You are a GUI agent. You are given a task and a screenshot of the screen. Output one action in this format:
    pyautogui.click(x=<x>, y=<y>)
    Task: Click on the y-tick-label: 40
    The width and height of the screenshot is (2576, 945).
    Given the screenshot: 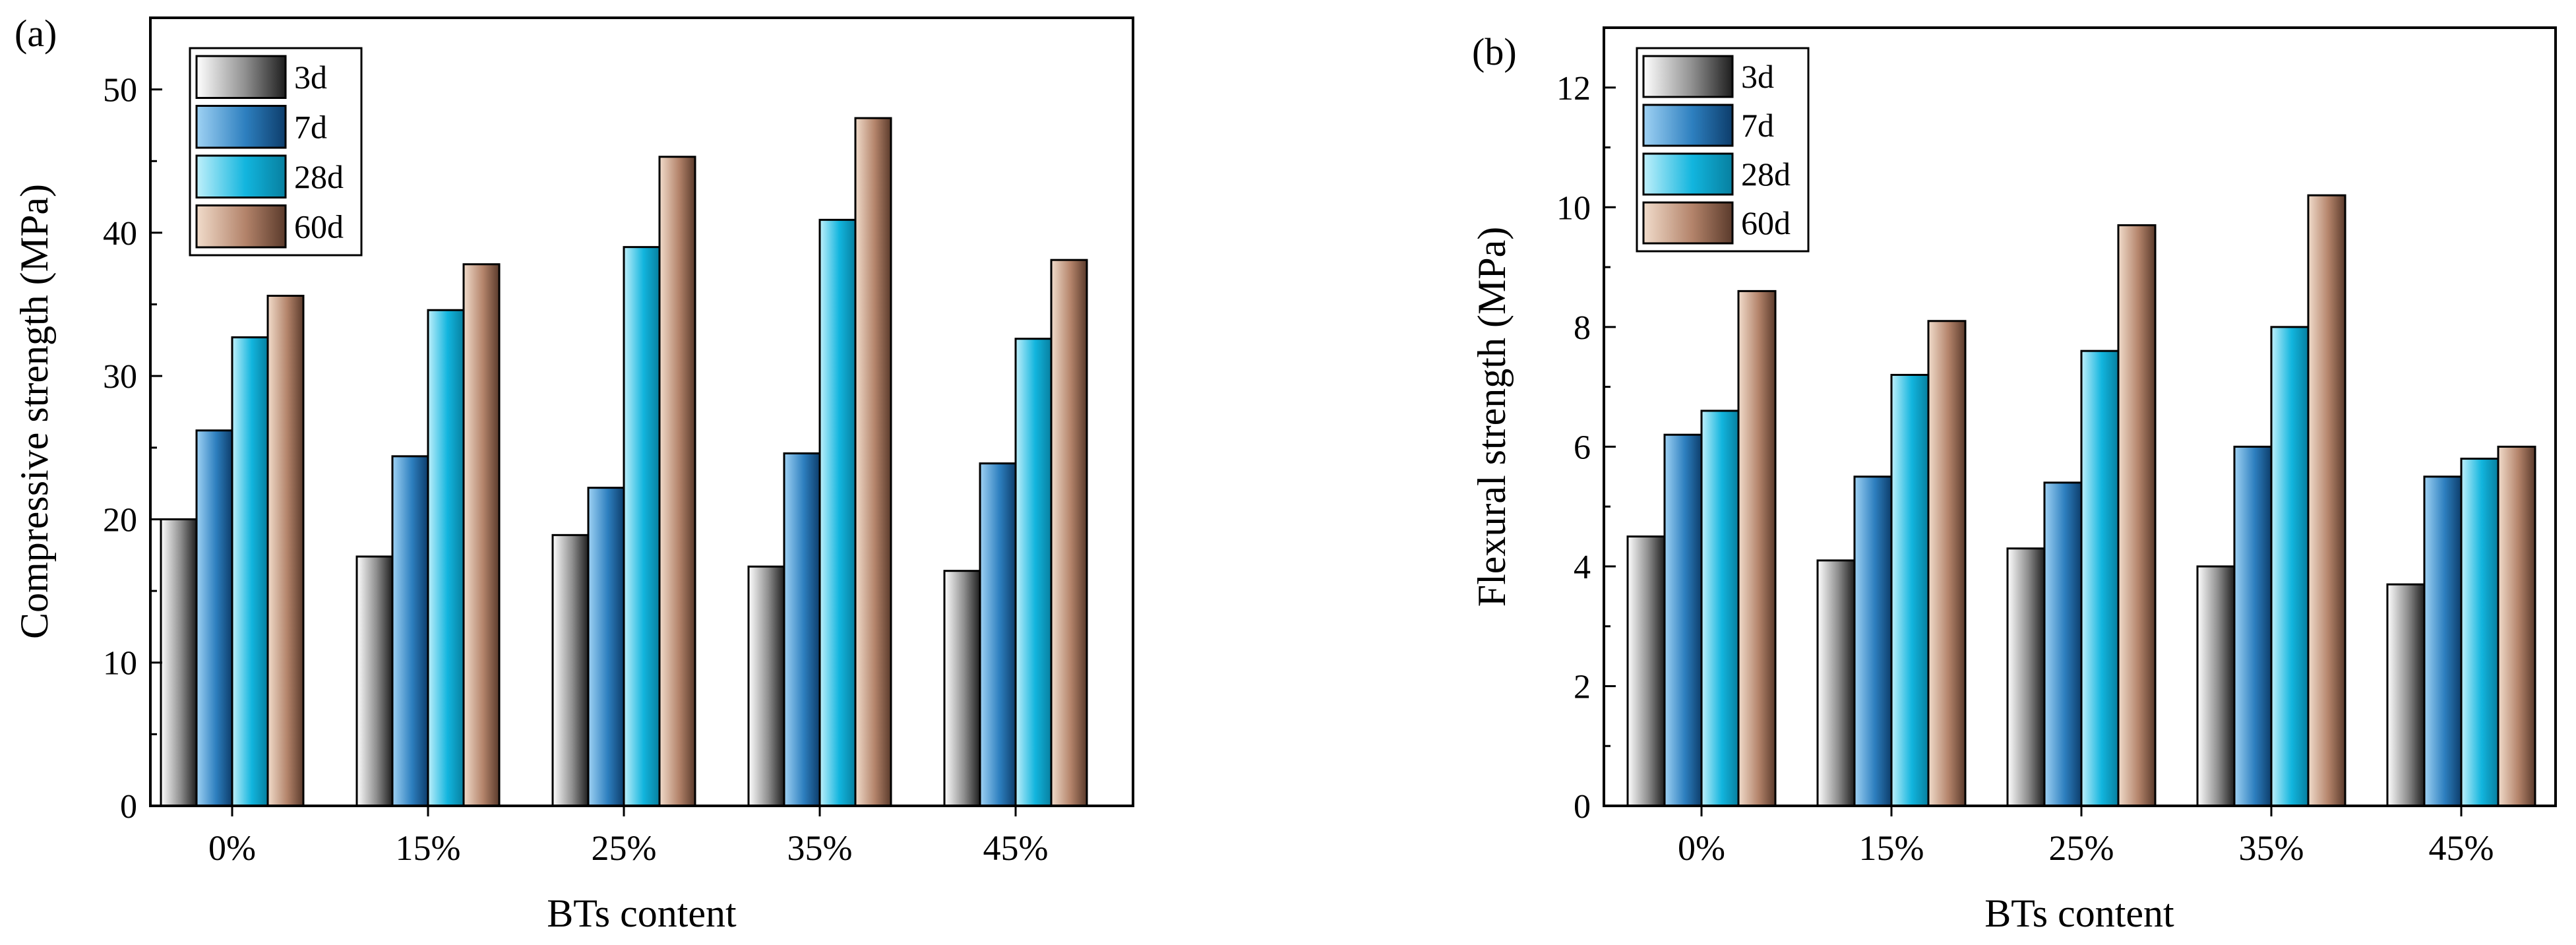 What is the action you would take?
    pyautogui.click(x=120, y=234)
    